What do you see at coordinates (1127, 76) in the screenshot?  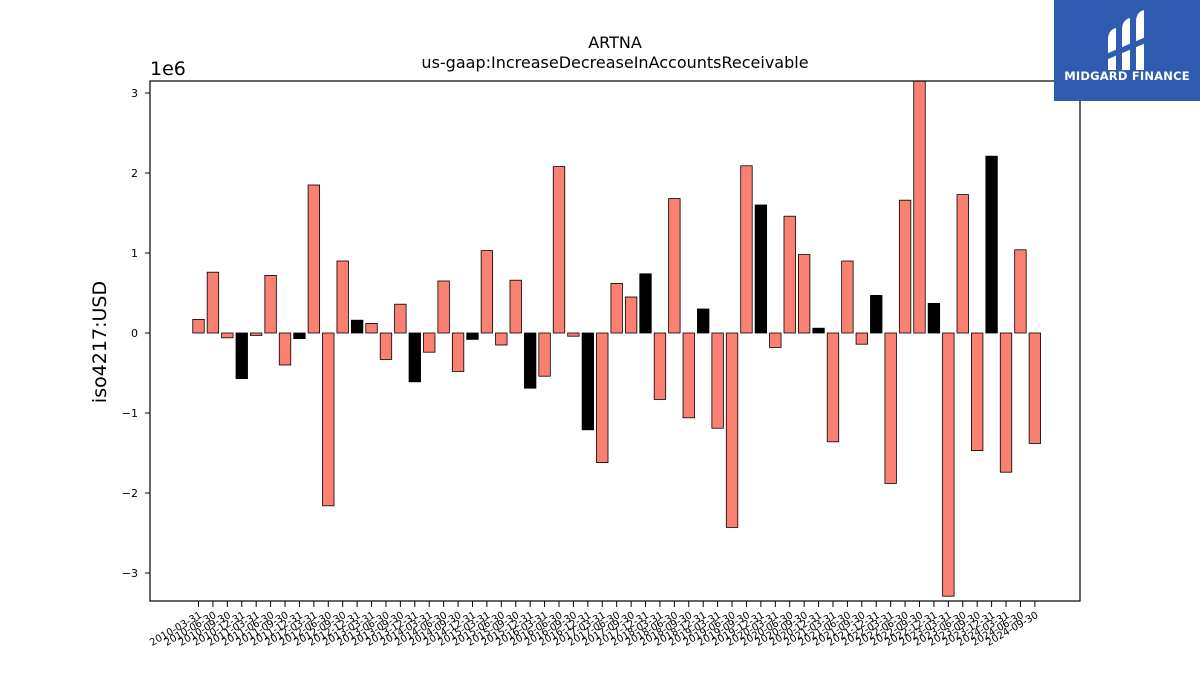 I see `logo-text: MIDGARD FINANCE` at bounding box center [1127, 76].